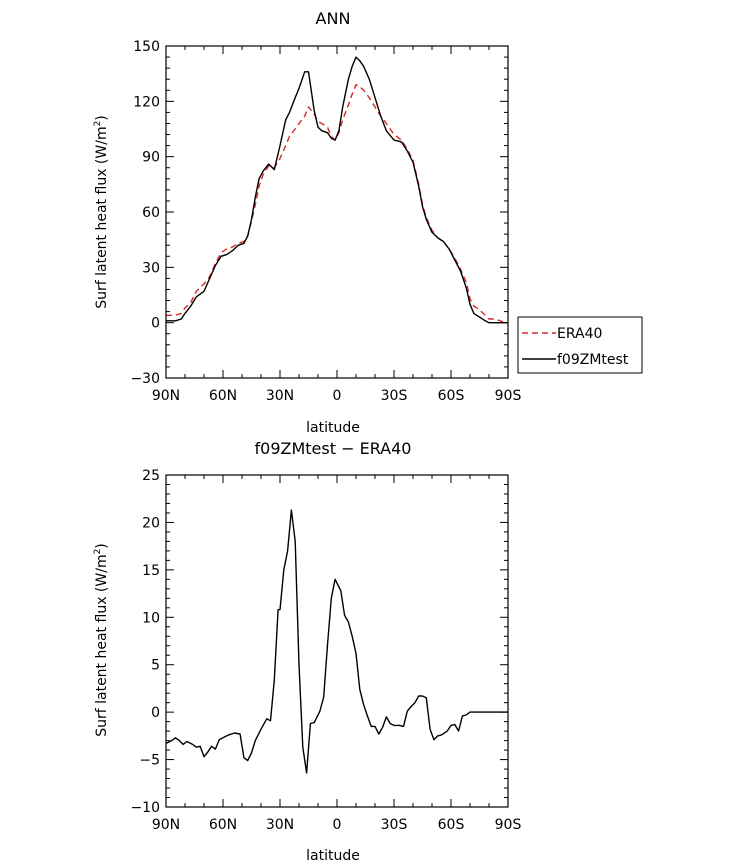 This screenshot has width=733, height=866. I want to click on y-tick-label: 30, so click(151, 268).